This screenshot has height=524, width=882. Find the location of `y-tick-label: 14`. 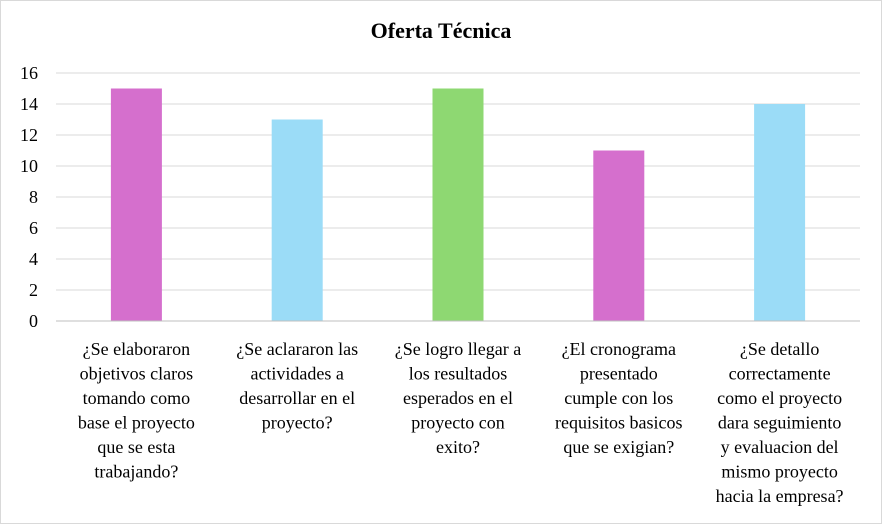

y-tick-label: 14 is located at coordinates (29, 104).